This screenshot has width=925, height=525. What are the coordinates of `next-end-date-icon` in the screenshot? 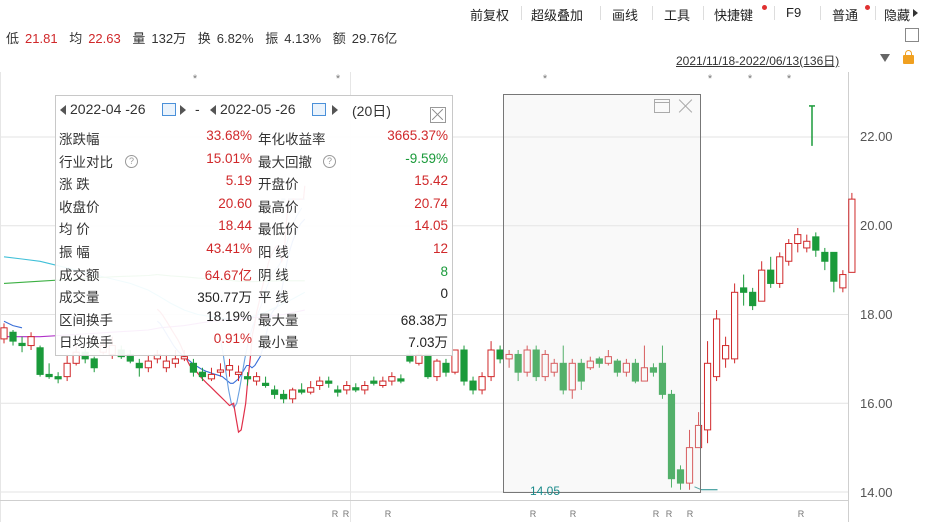 It's located at (335, 110).